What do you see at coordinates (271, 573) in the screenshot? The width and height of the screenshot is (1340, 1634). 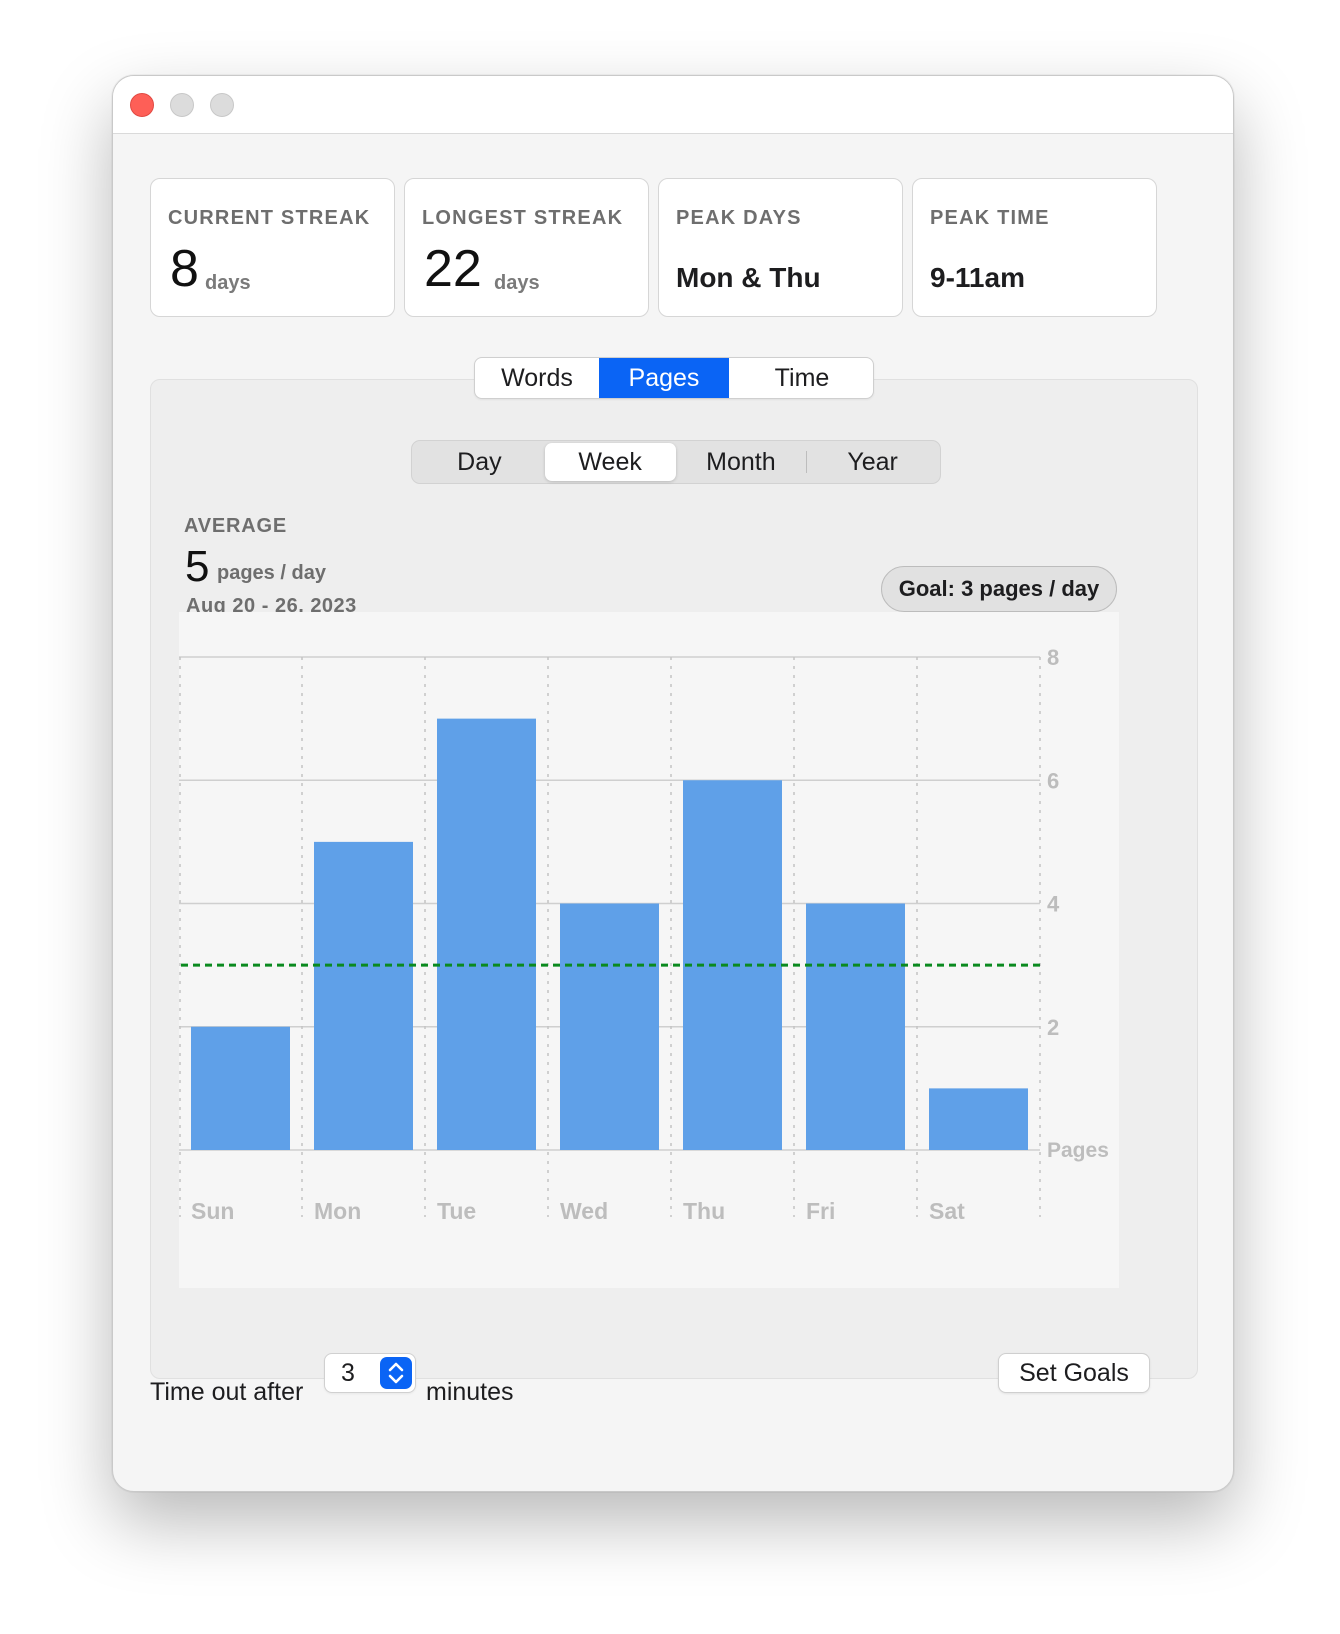 I see `average-unit: pages / day` at bounding box center [271, 573].